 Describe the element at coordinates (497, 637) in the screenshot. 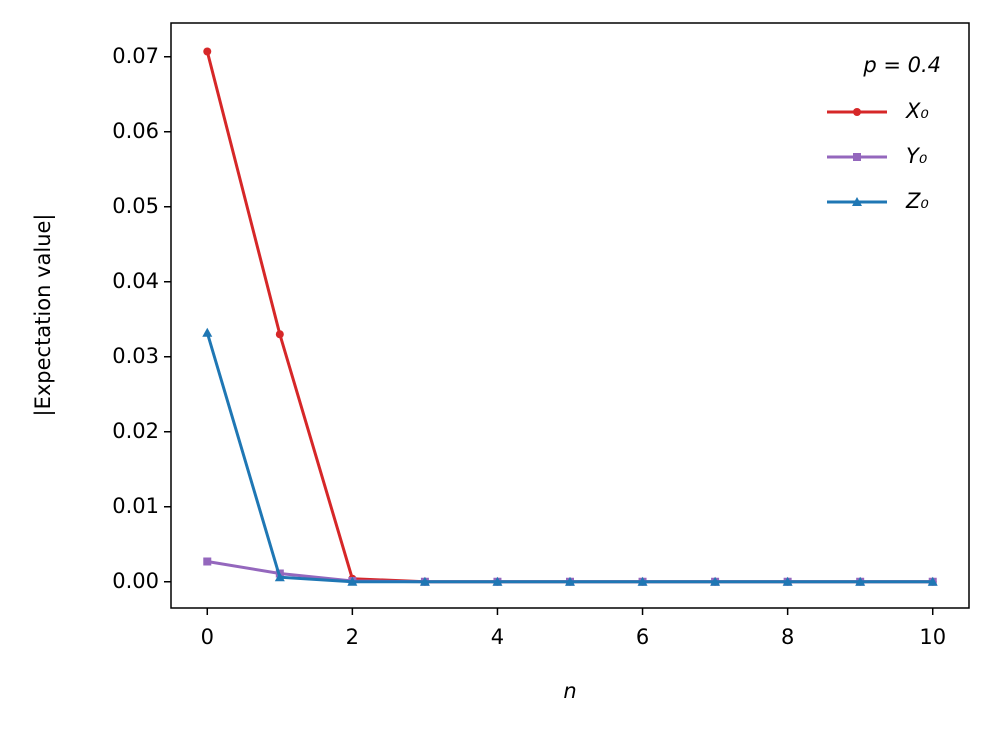

I see `x-tick-label: 4` at that location.